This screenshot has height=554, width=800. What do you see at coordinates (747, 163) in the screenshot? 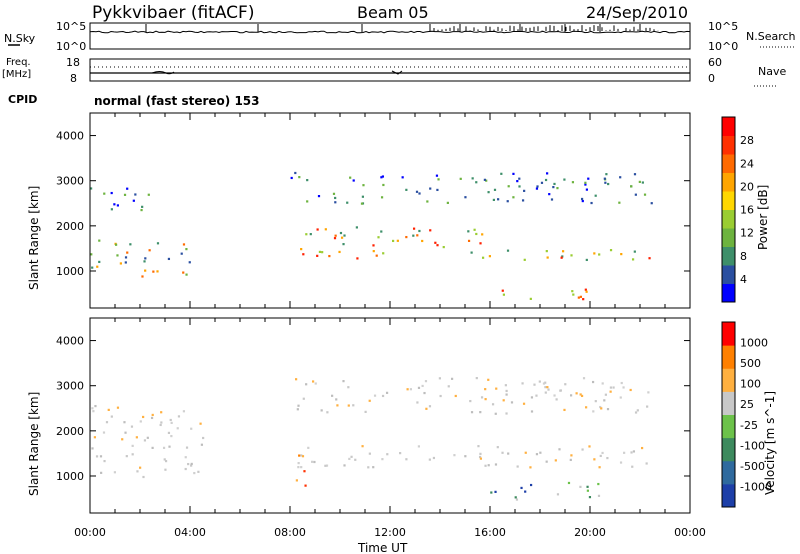
I see `colorbar-tick-label: 24` at bounding box center [747, 163].